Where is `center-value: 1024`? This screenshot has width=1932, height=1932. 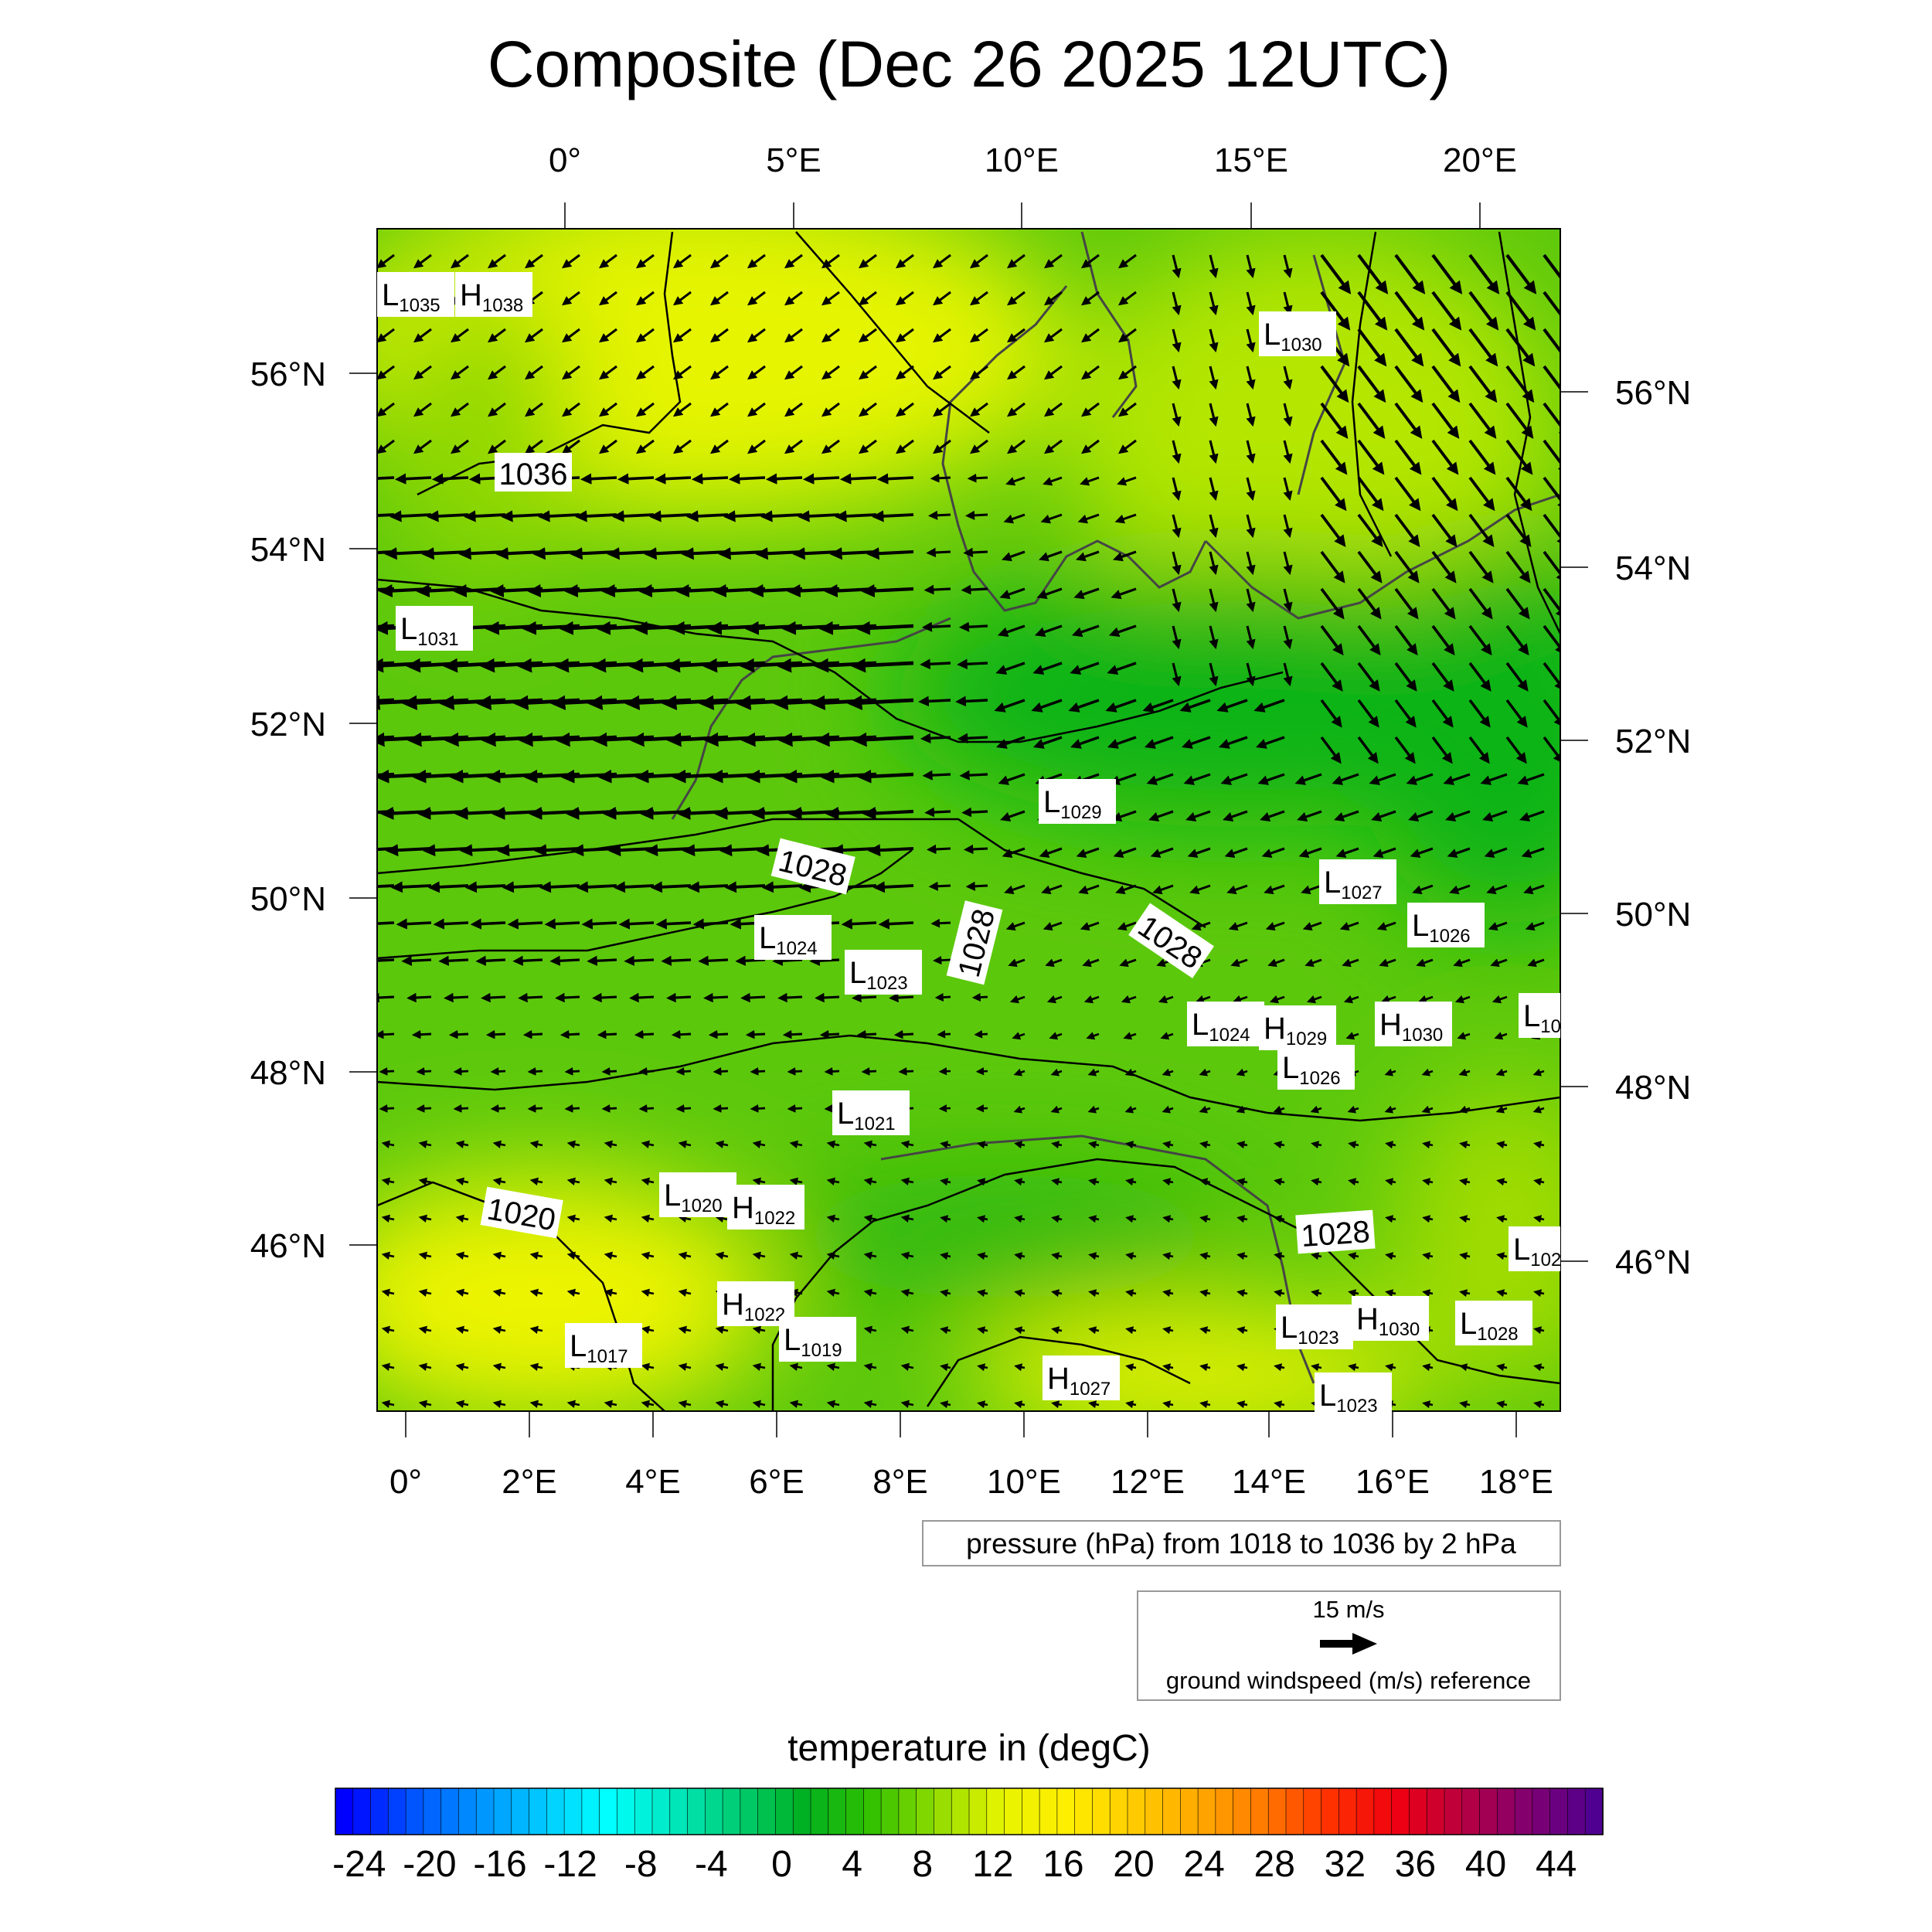
center-value: 1024 is located at coordinates (1229, 1035).